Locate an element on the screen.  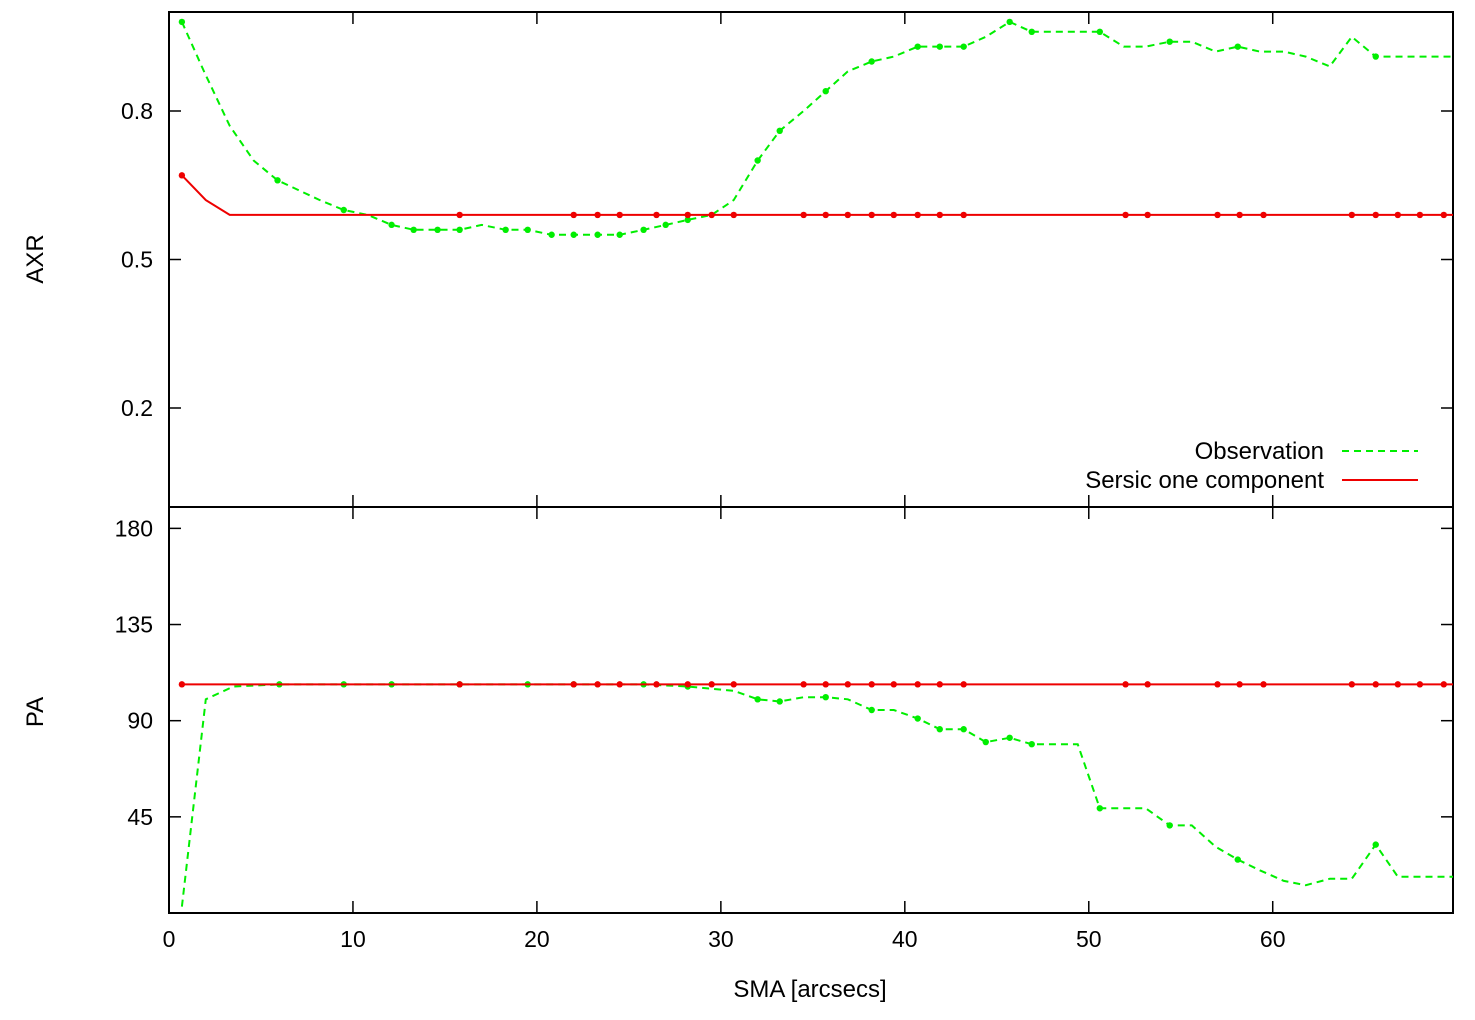
legend: Observation Sersic one component is located at coordinates (1251, 466).